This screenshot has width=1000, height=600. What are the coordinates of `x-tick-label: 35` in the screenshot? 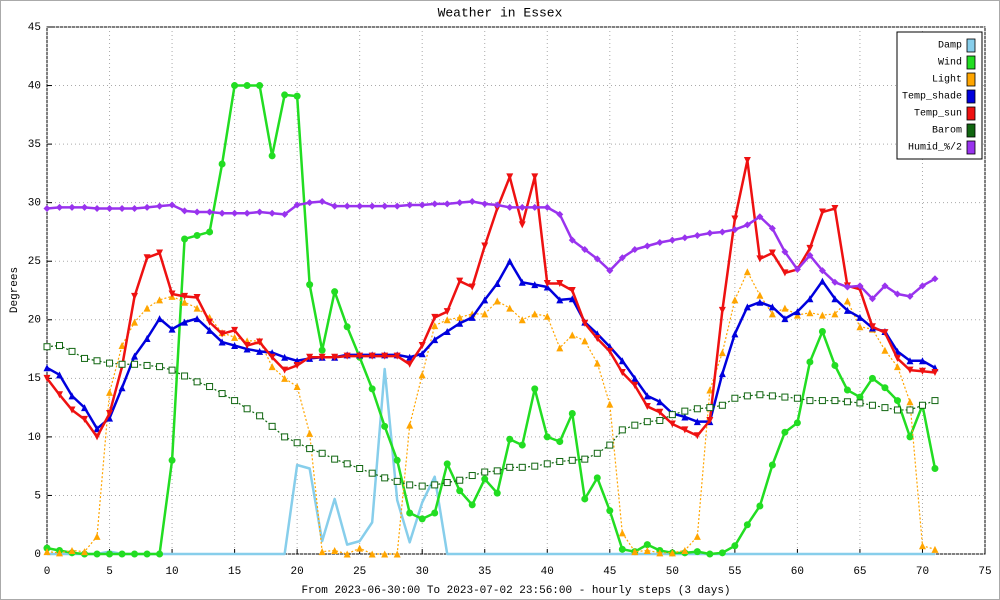 It's located at (484, 572).